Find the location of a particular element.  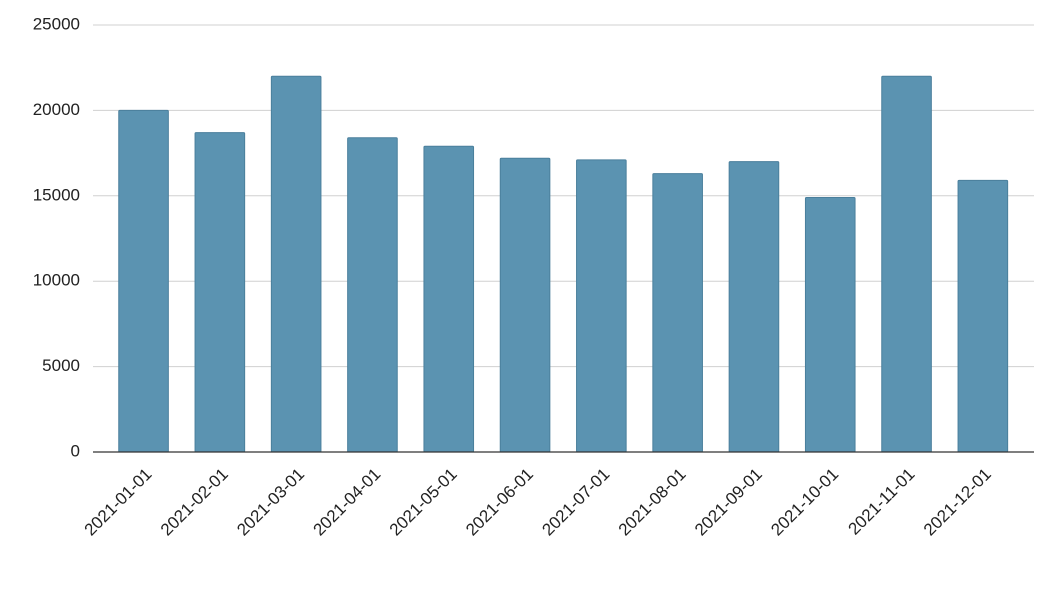

x-tick-label: 2021-08-01 is located at coordinates (652, 502).